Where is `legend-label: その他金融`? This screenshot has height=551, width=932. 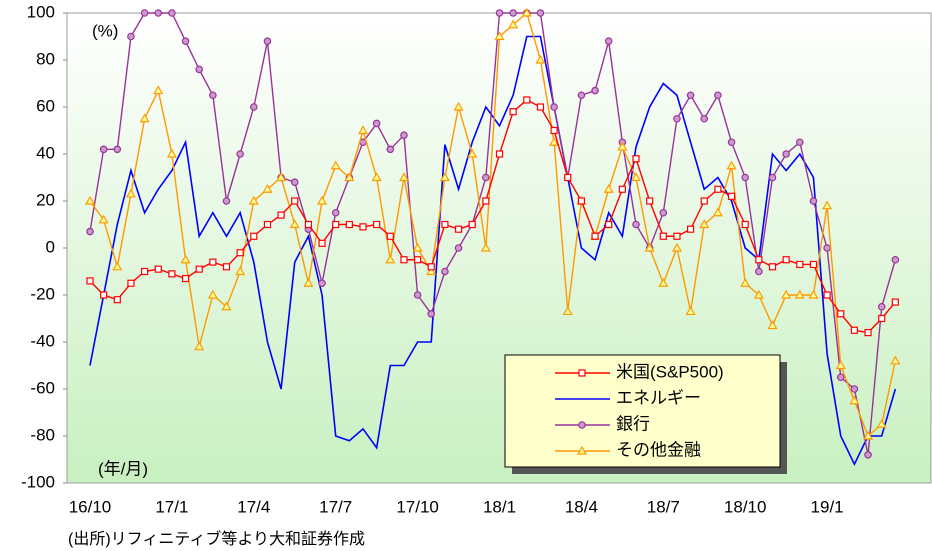
legend-label: その他金融 is located at coordinates (658, 449).